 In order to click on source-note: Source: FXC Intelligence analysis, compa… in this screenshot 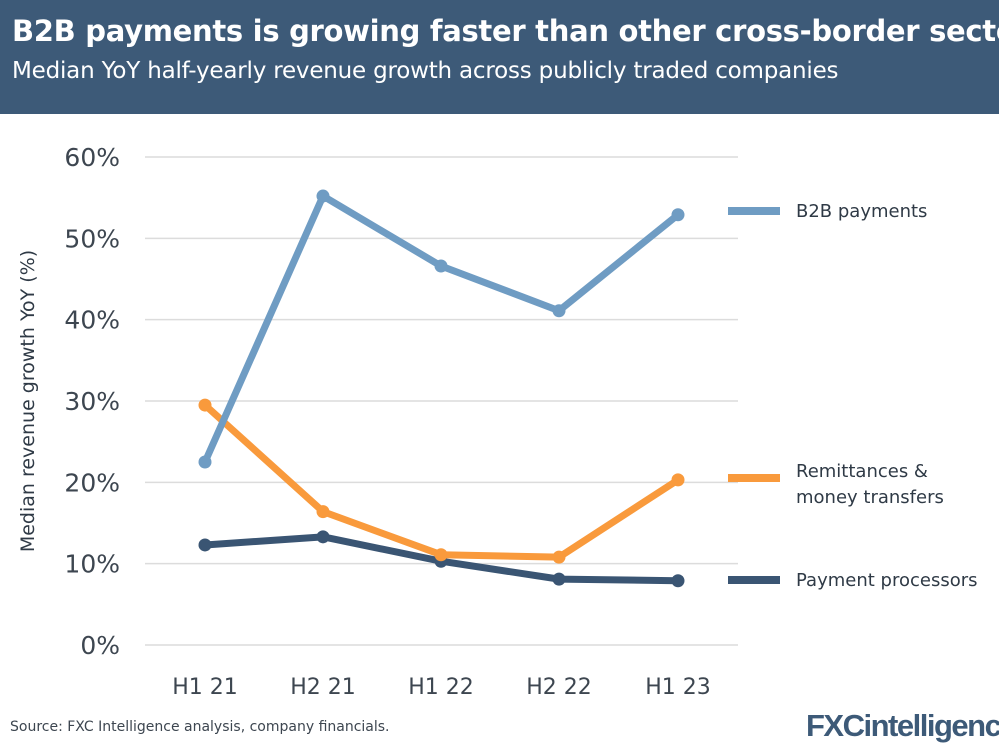, I will do `click(200, 727)`.